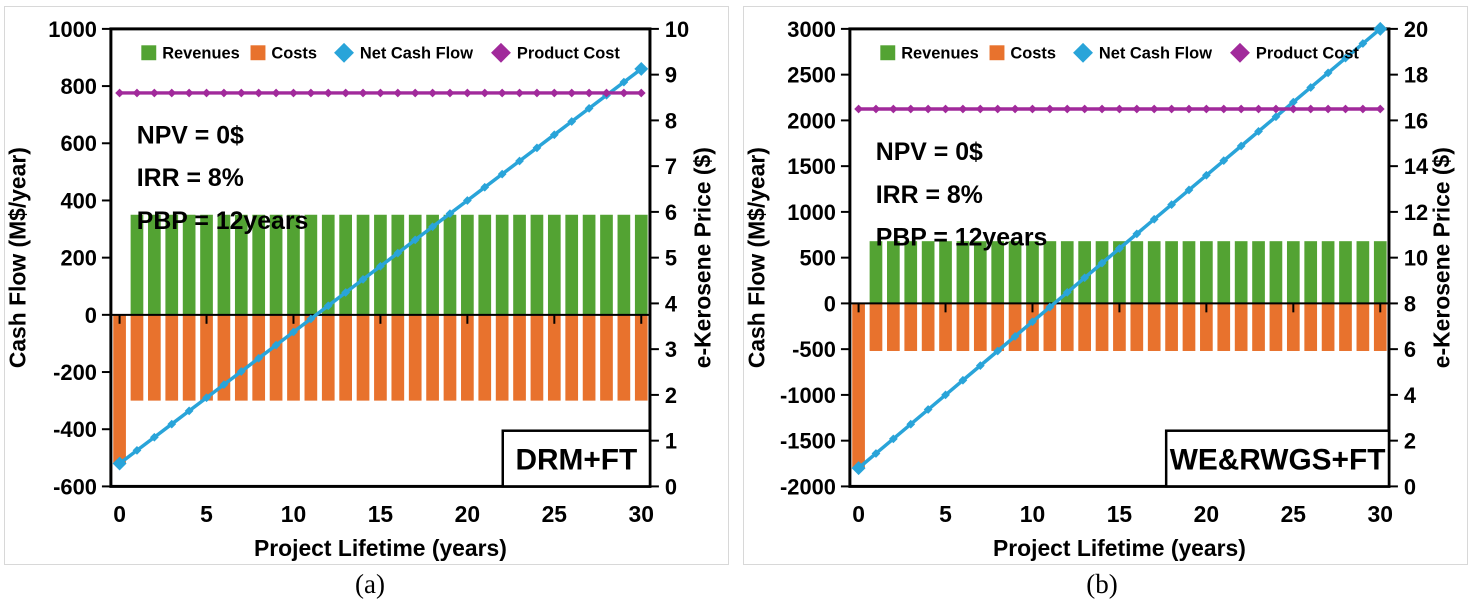 The image size is (1472, 613). What do you see at coordinates (1410, 349) in the screenshot?
I see `right-tick-label: 6` at bounding box center [1410, 349].